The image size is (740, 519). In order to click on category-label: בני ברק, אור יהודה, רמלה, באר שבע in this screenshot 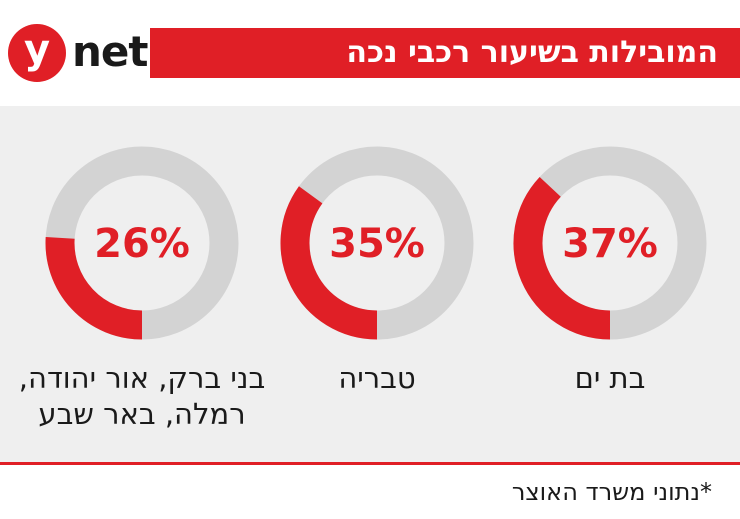, I will do `click(146, 396)`.